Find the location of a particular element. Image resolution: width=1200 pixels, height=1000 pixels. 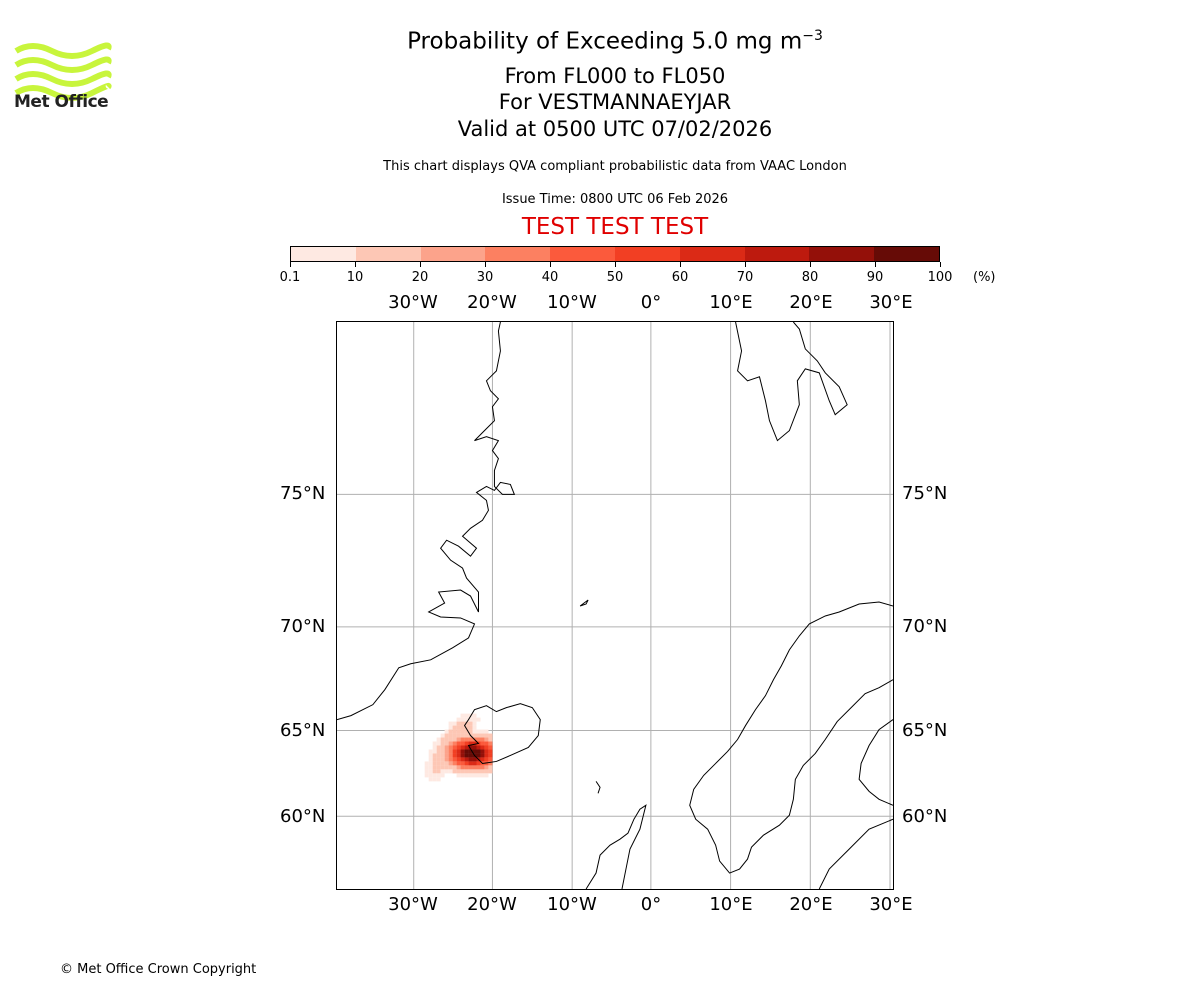

sweden-finland is located at coordinates (875, 762).